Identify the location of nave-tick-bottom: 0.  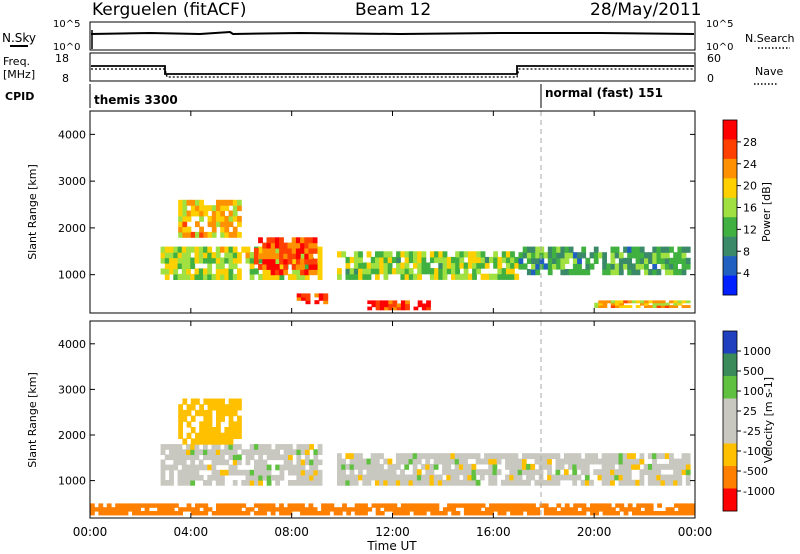
(710, 78).